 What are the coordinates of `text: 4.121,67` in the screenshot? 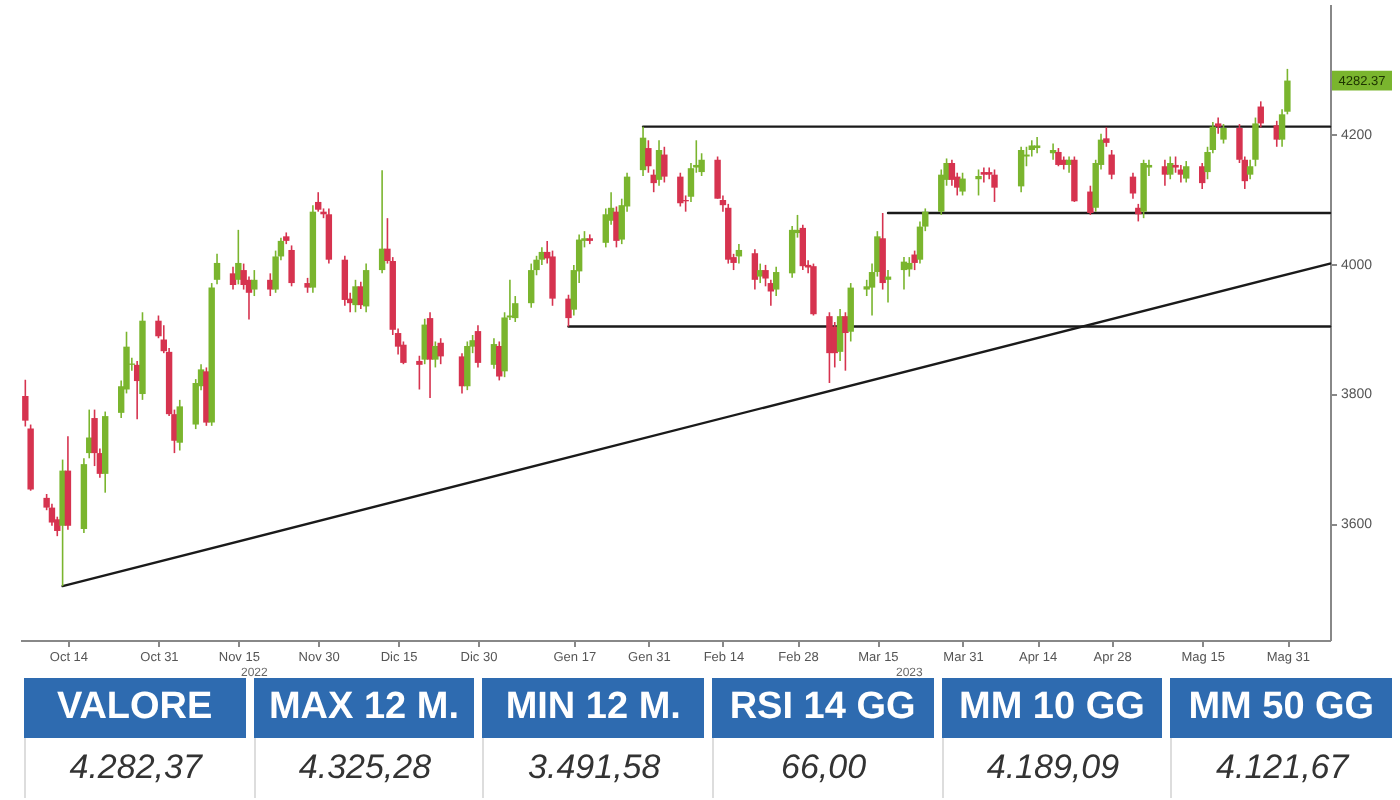 It's located at (1281, 768).